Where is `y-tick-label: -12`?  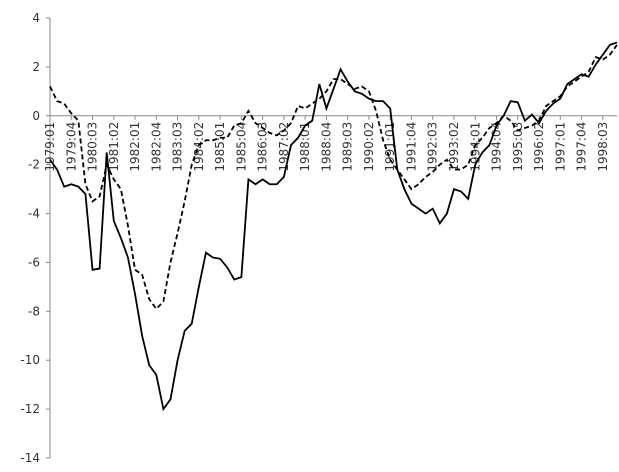
y-tick-label: -12 is located at coordinates (30, 409).